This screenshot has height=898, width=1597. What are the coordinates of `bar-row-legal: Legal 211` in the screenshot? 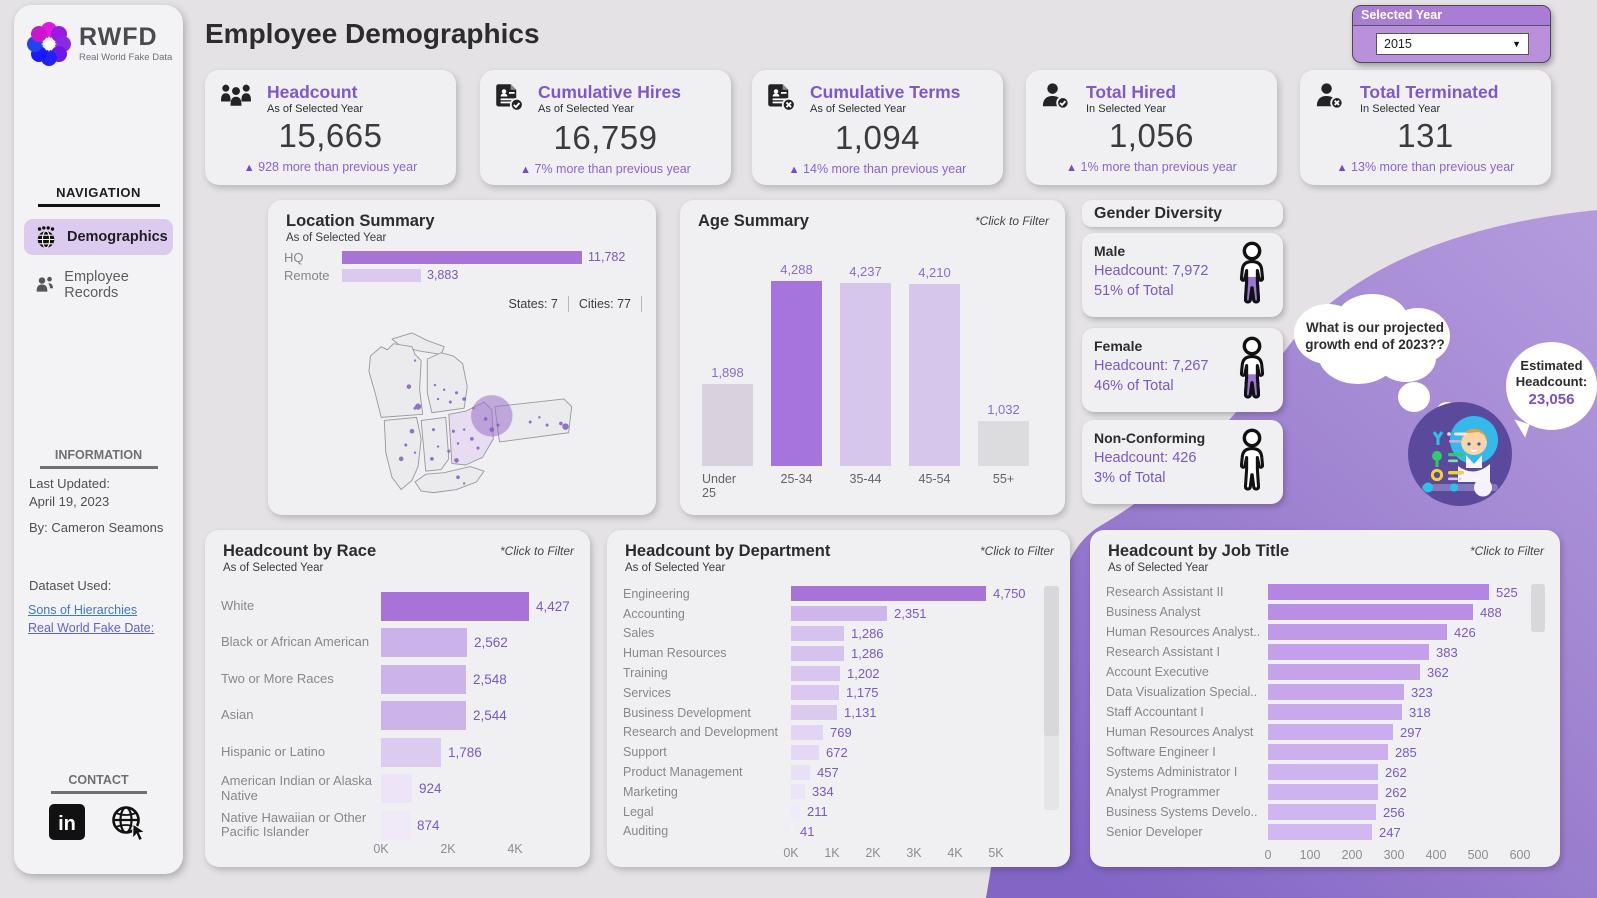 It's located at (725, 812).